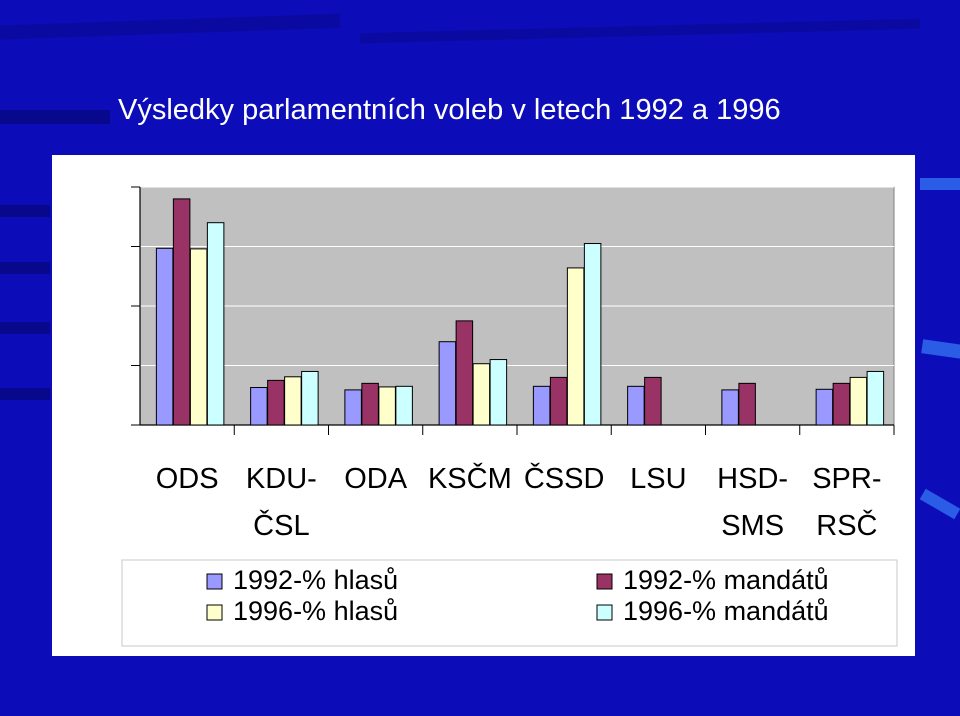 This screenshot has height=716, width=960. Describe the element at coordinates (187, 479) in the screenshot. I see `x-category-label: ODS` at that location.